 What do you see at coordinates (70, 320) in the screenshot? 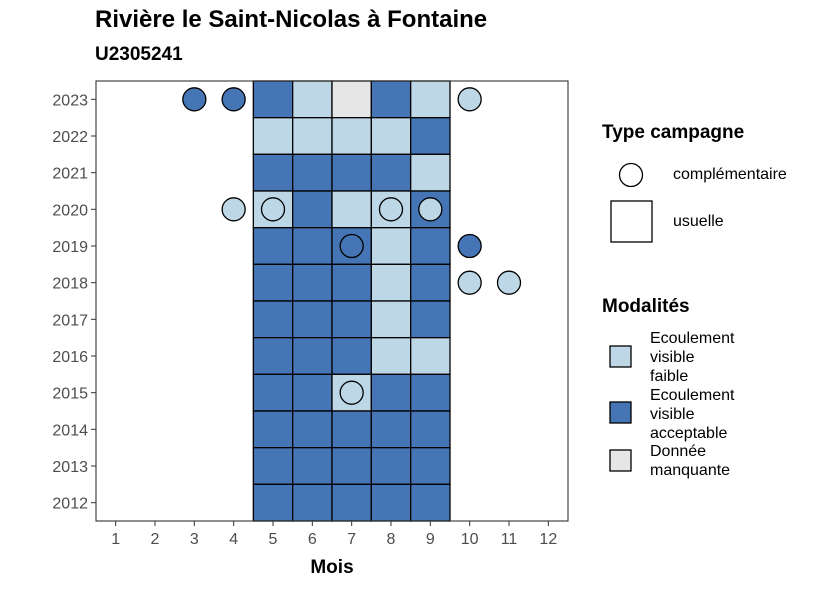
I see `y-tick-label: 2017` at bounding box center [70, 320].